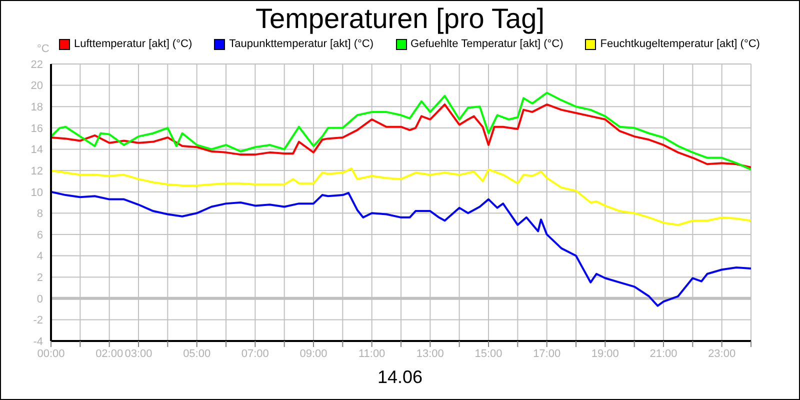 The height and width of the screenshot is (400, 800). I want to click on y-tick-label: -2, so click(38, 320).